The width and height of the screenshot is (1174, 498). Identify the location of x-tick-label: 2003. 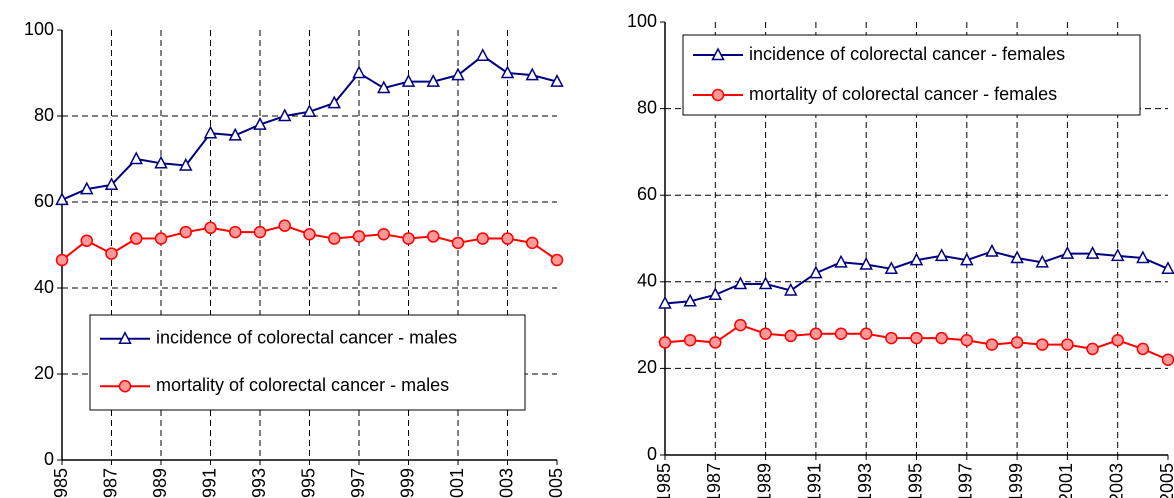
(1116, 480).